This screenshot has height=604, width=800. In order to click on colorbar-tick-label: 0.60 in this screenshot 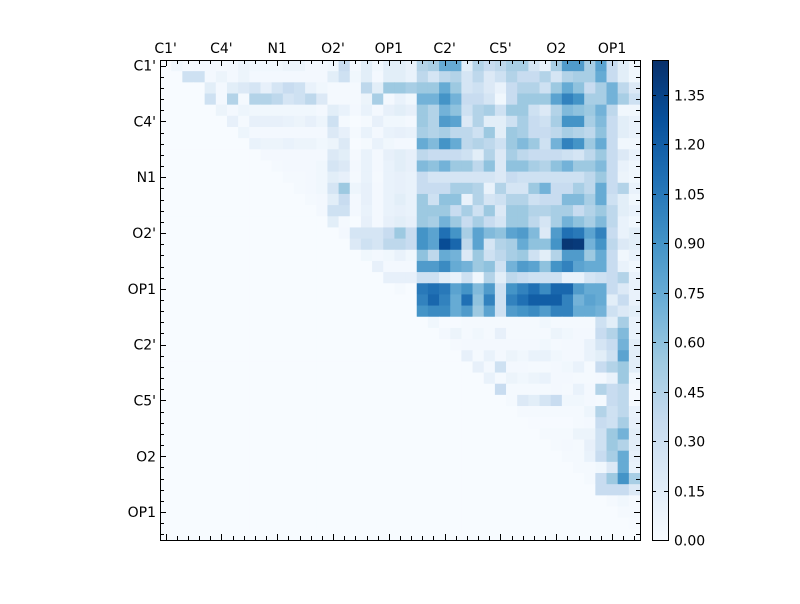, I will do `click(689, 344)`.